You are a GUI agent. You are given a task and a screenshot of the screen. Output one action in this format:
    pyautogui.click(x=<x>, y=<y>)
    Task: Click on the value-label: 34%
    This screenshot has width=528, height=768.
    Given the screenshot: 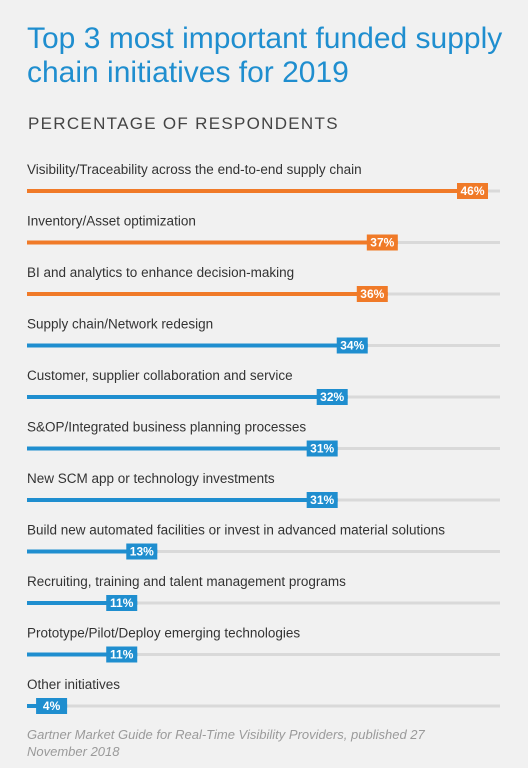 What is the action you would take?
    pyautogui.click(x=352, y=346)
    